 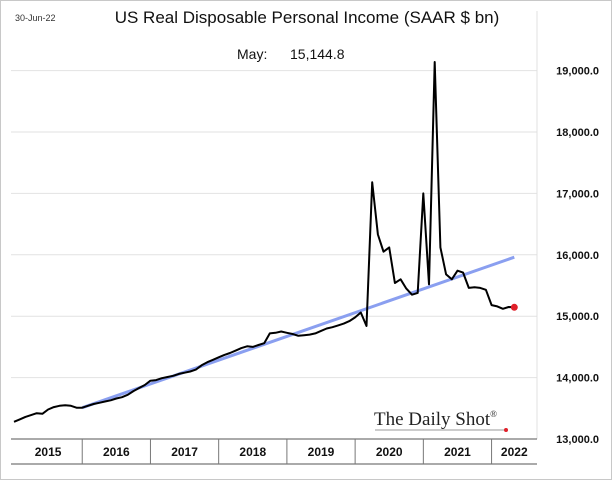 What do you see at coordinates (252, 452) in the screenshot?
I see `x-tick-label: 2018` at bounding box center [252, 452].